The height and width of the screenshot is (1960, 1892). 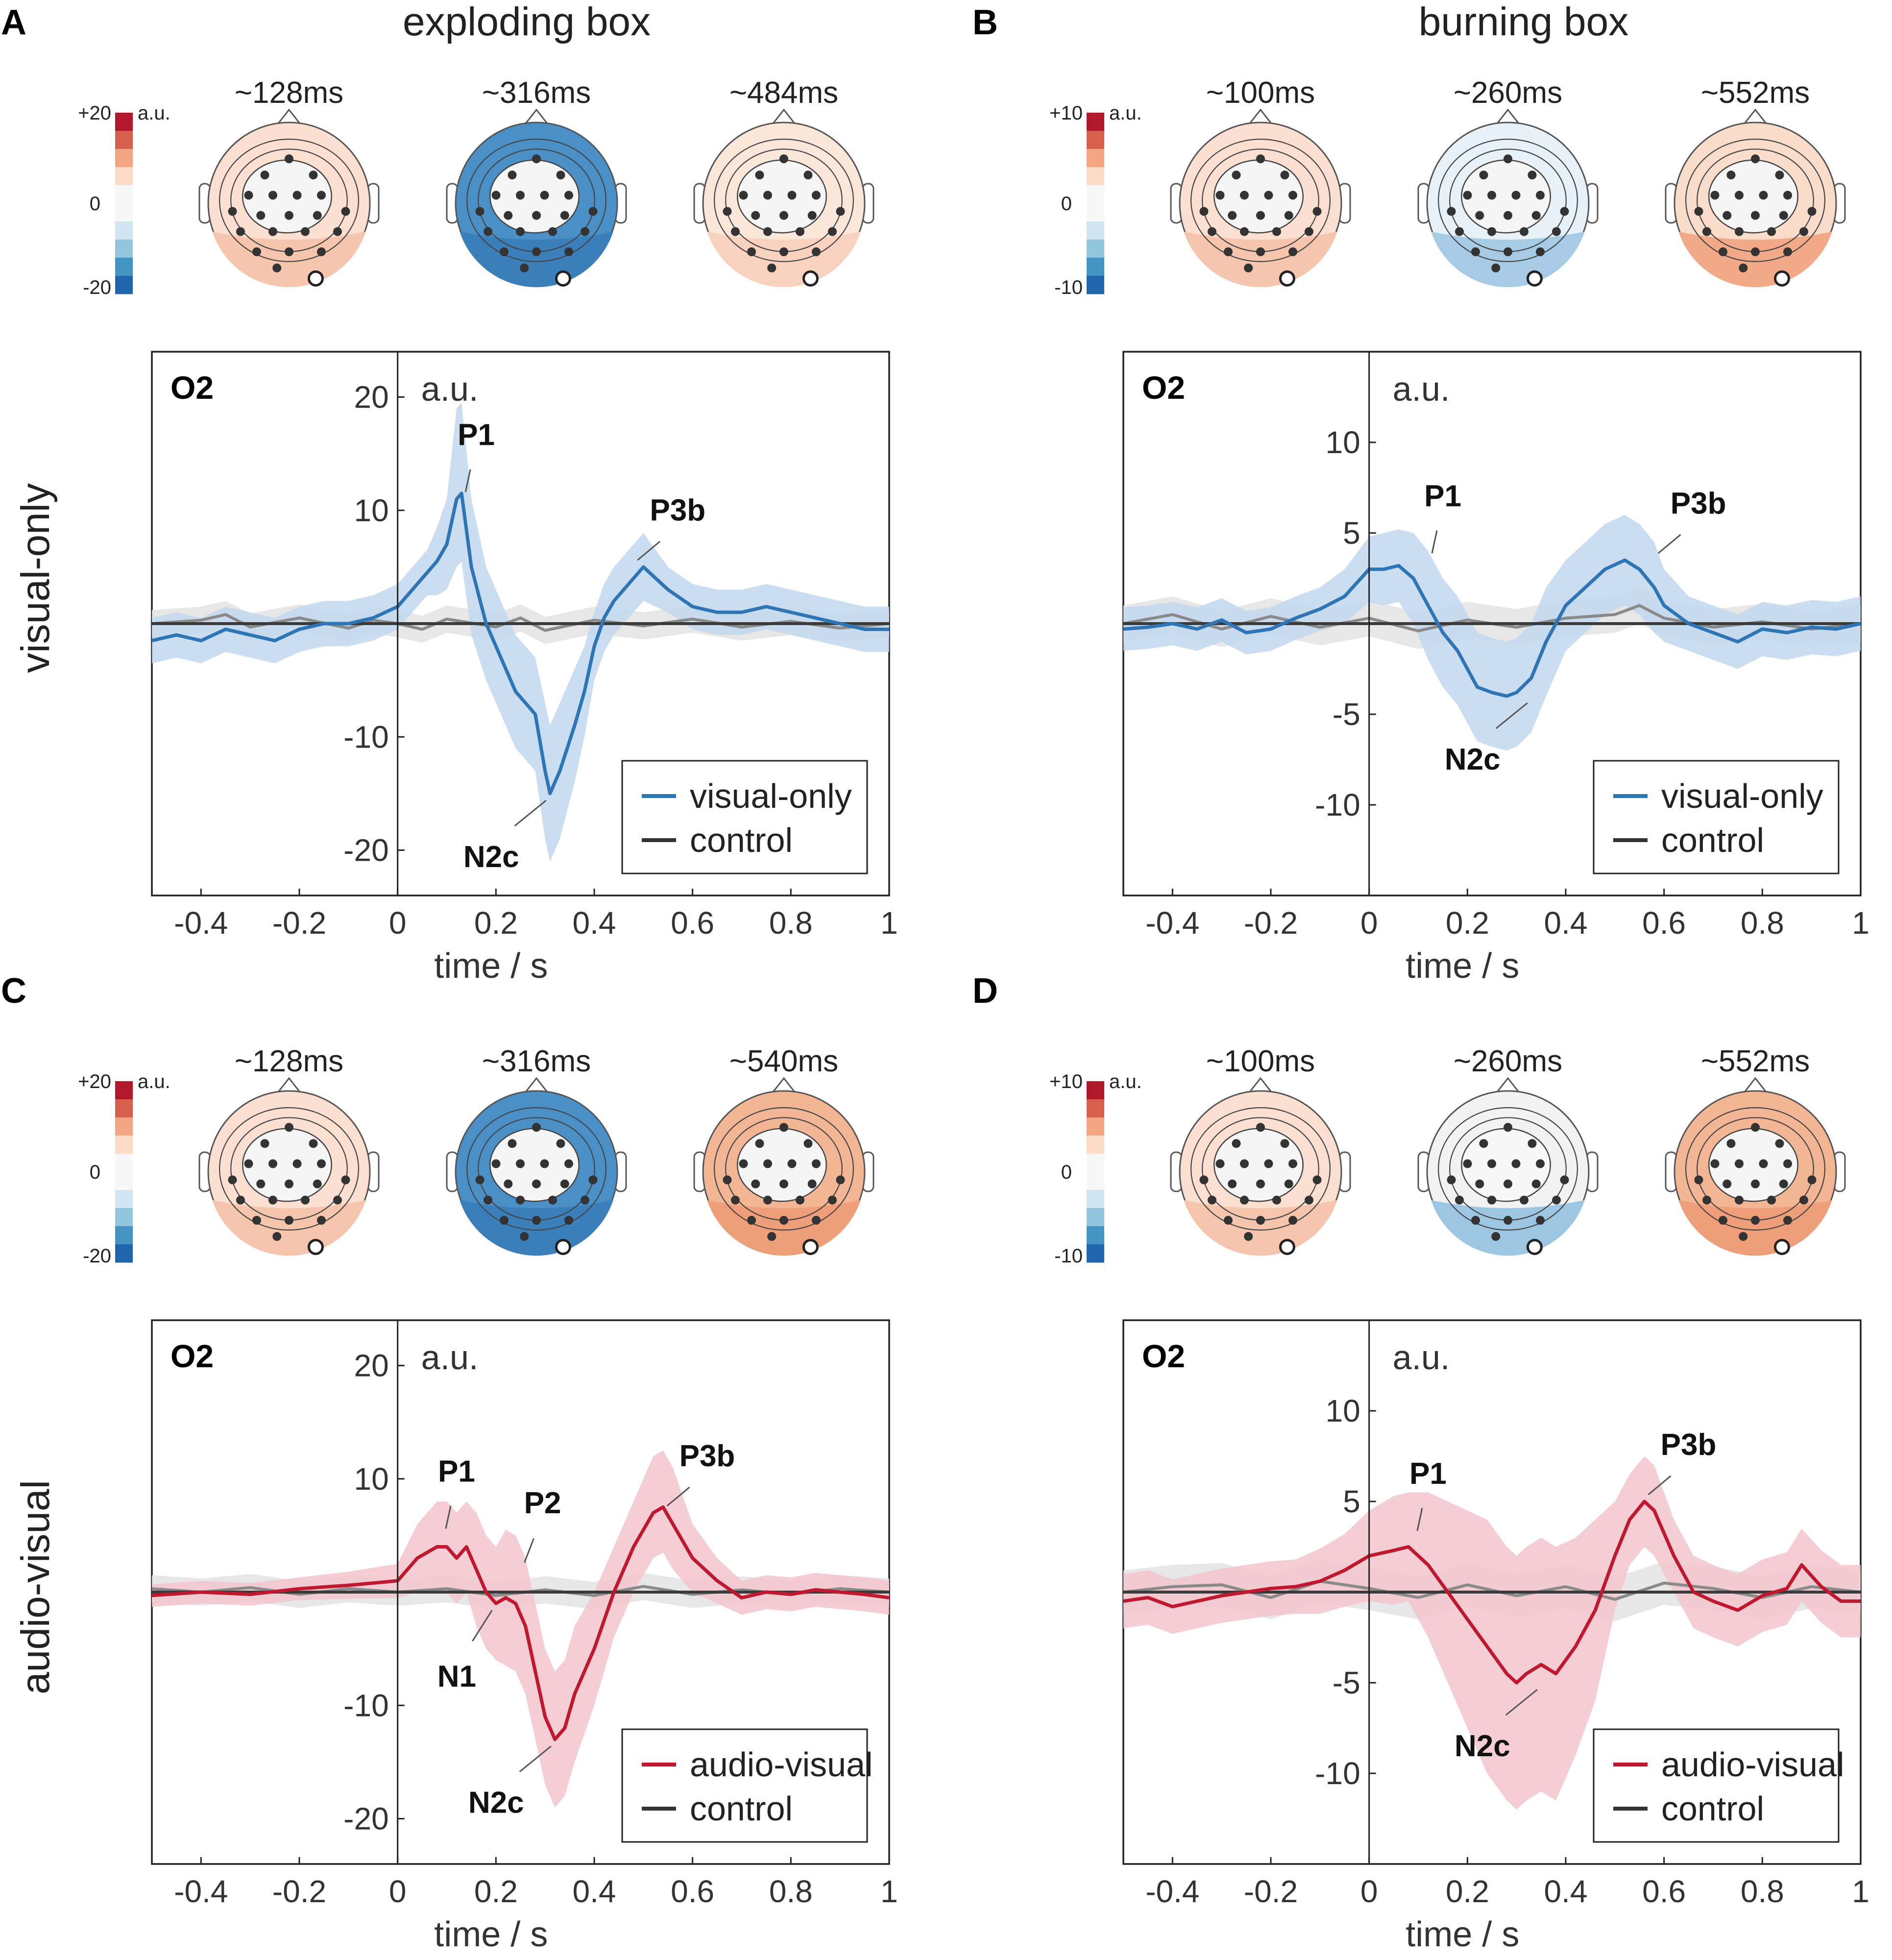 What do you see at coordinates (1163, 388) in the screenshot?
I see `channel-label: O2` at bounding box center [1163, 388].